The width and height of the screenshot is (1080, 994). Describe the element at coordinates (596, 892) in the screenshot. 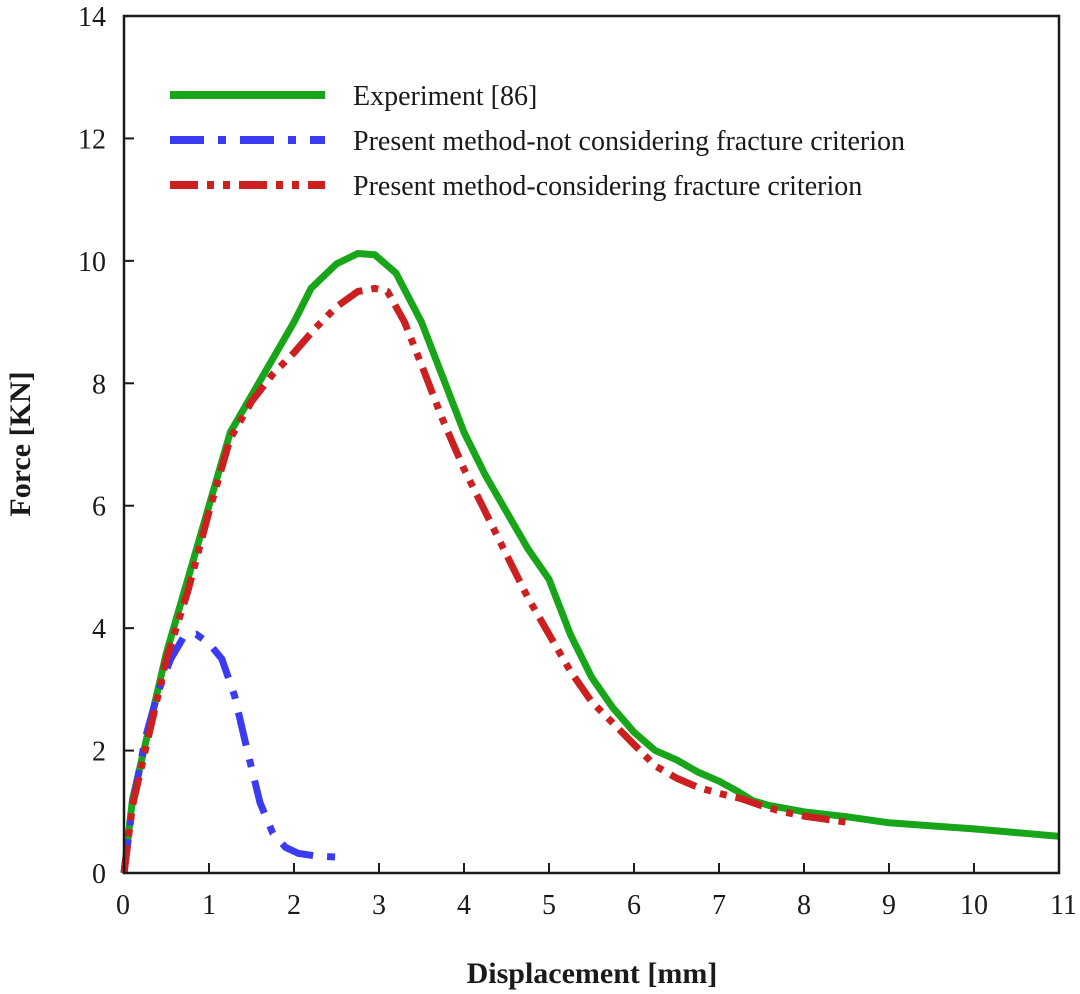

I see `x-ticks: 0 1 2 3 4 5 6 7 8 9 10 11` at that location.